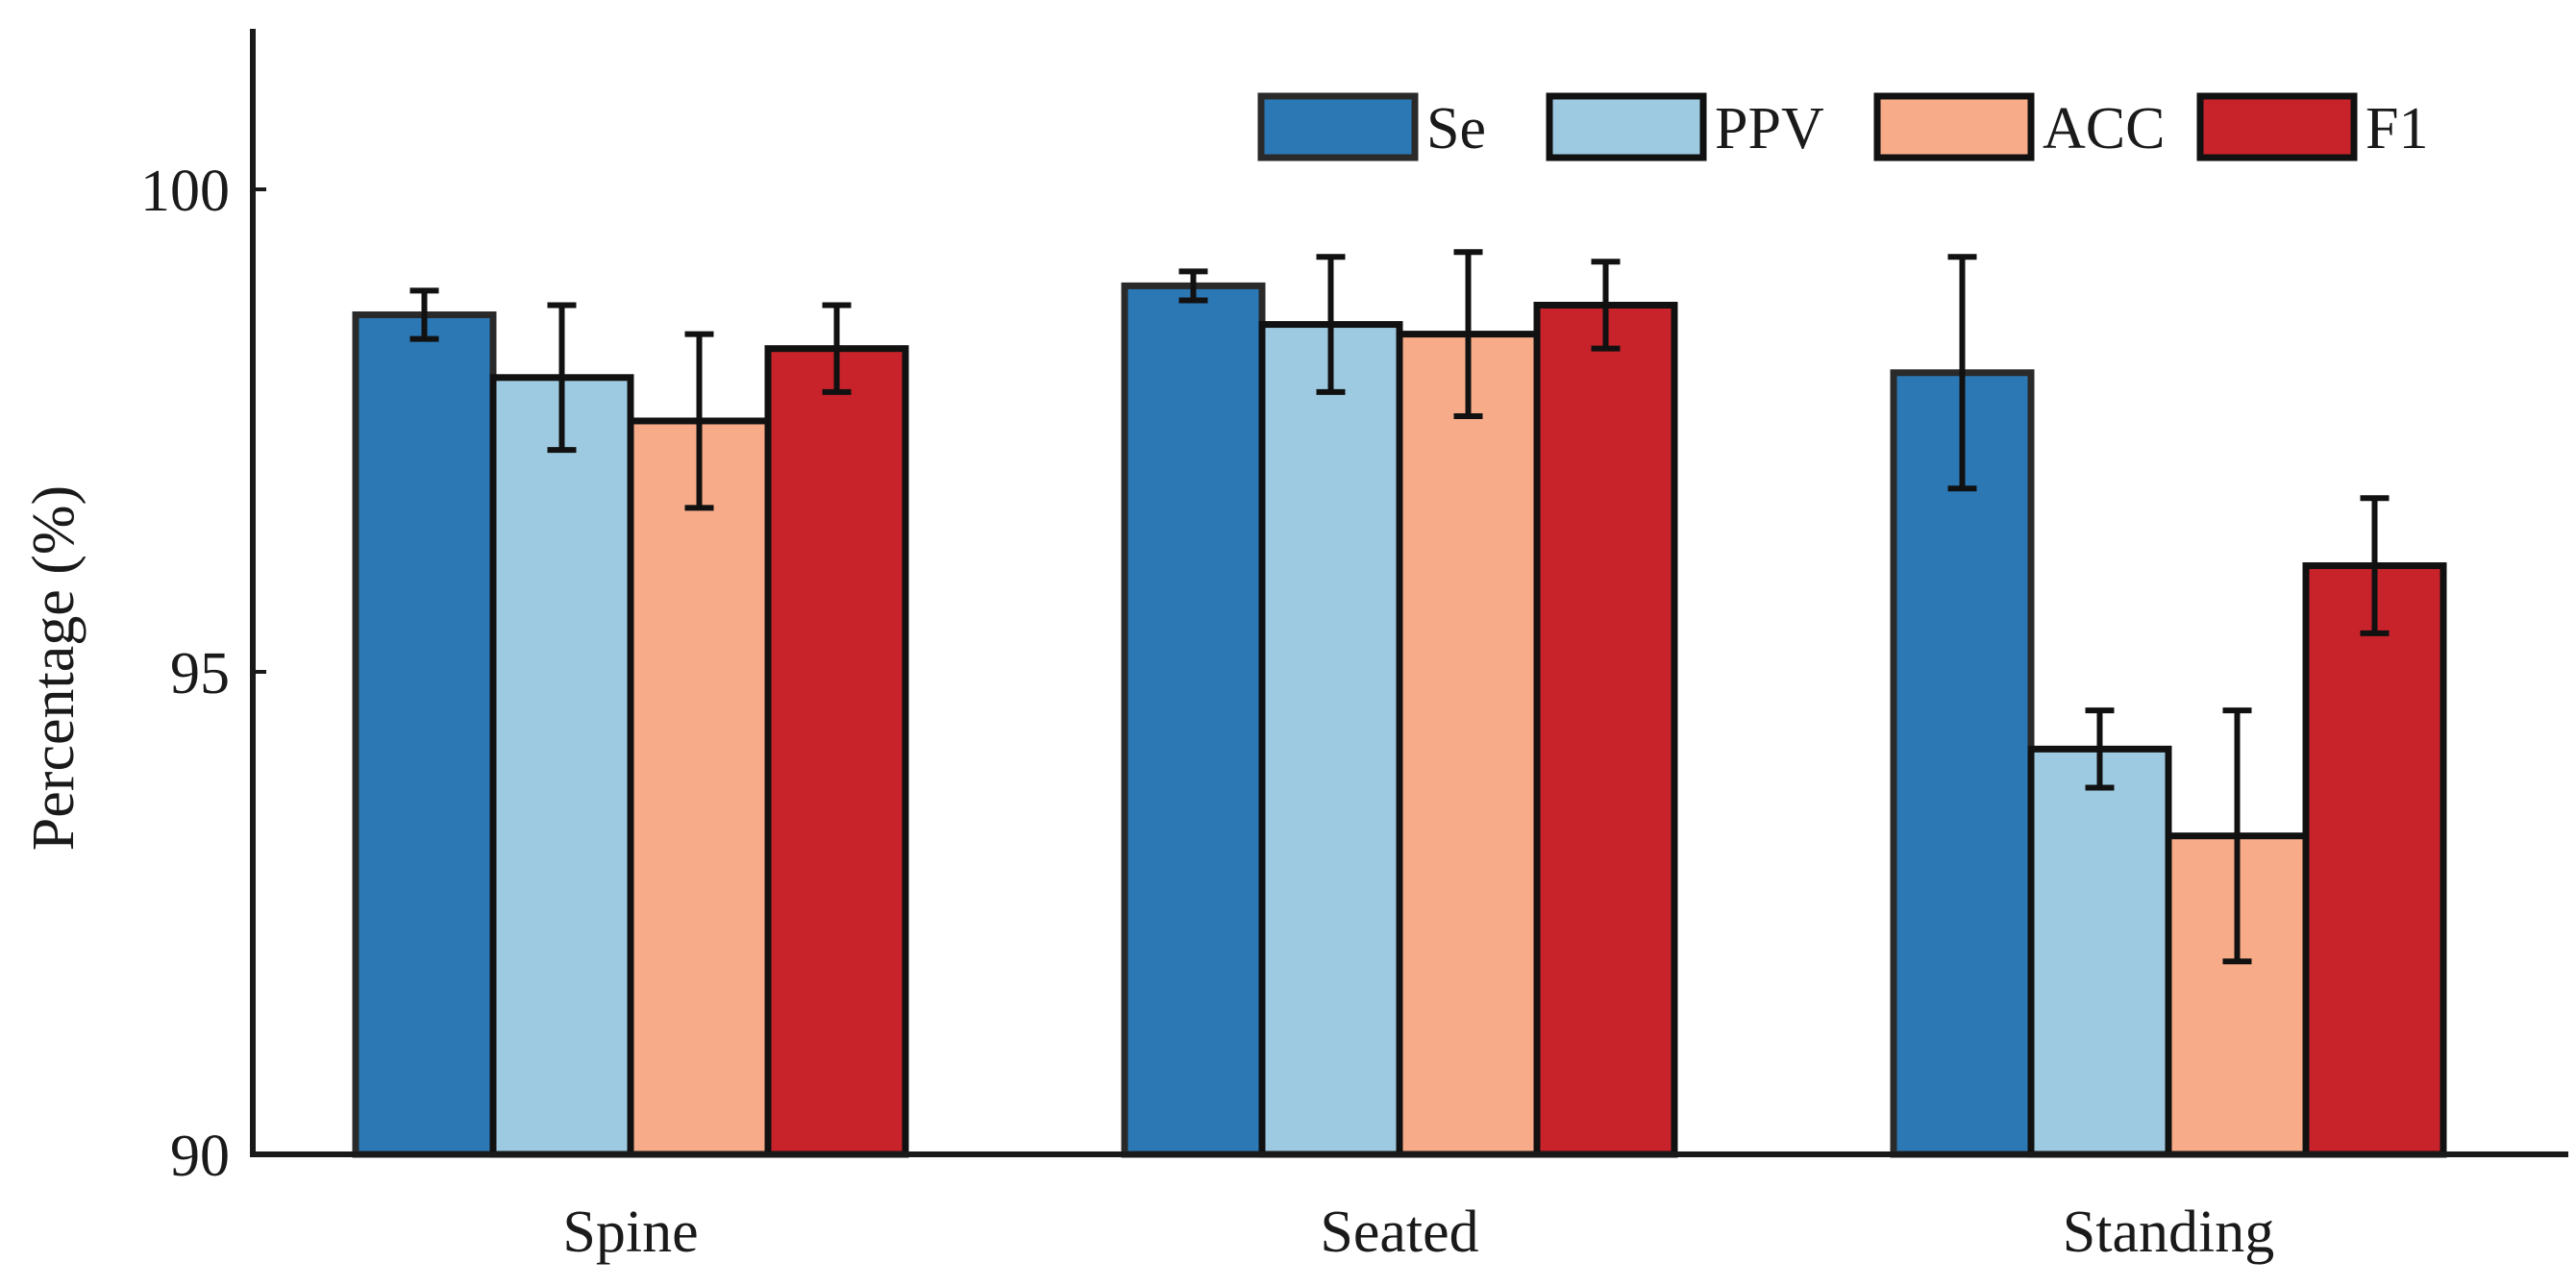 The image size is (2576, 1287). What do you see at coordinates (699, 421) in the screenshot?
I see `errorbar-spine-acc` at bounding box center [699, 421].